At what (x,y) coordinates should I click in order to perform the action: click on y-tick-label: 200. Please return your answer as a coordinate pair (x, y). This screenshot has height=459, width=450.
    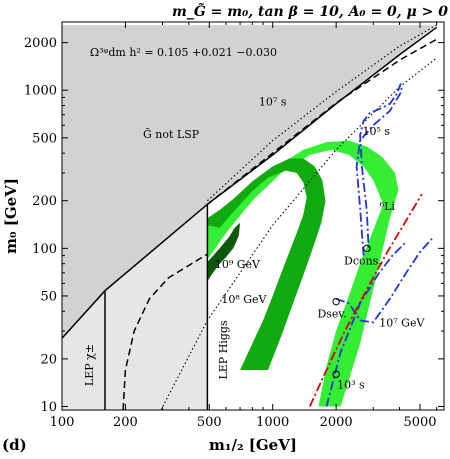
    Looking at the image, I should click on (44, 201).